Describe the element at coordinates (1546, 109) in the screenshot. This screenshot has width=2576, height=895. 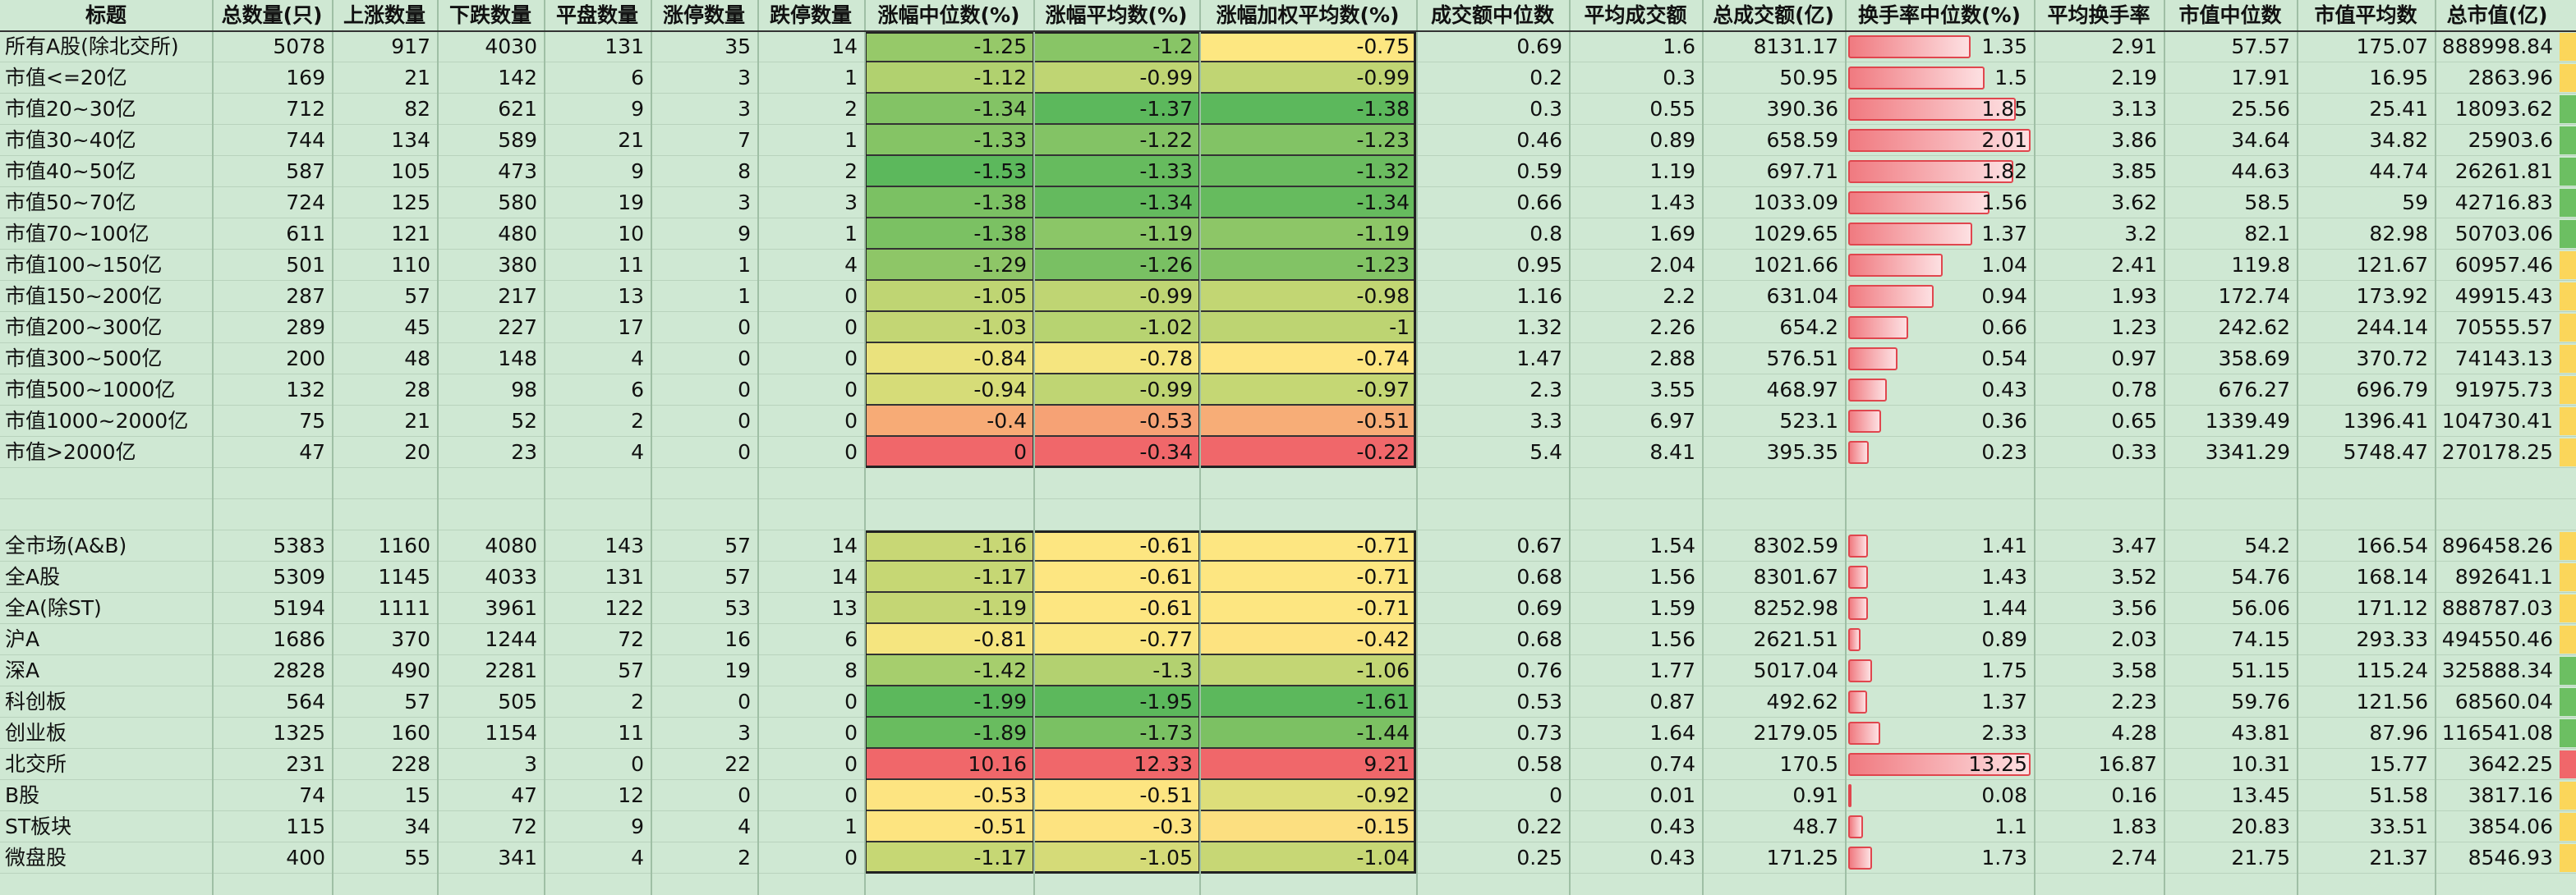
I see `table-cell: 0.3` at that location.